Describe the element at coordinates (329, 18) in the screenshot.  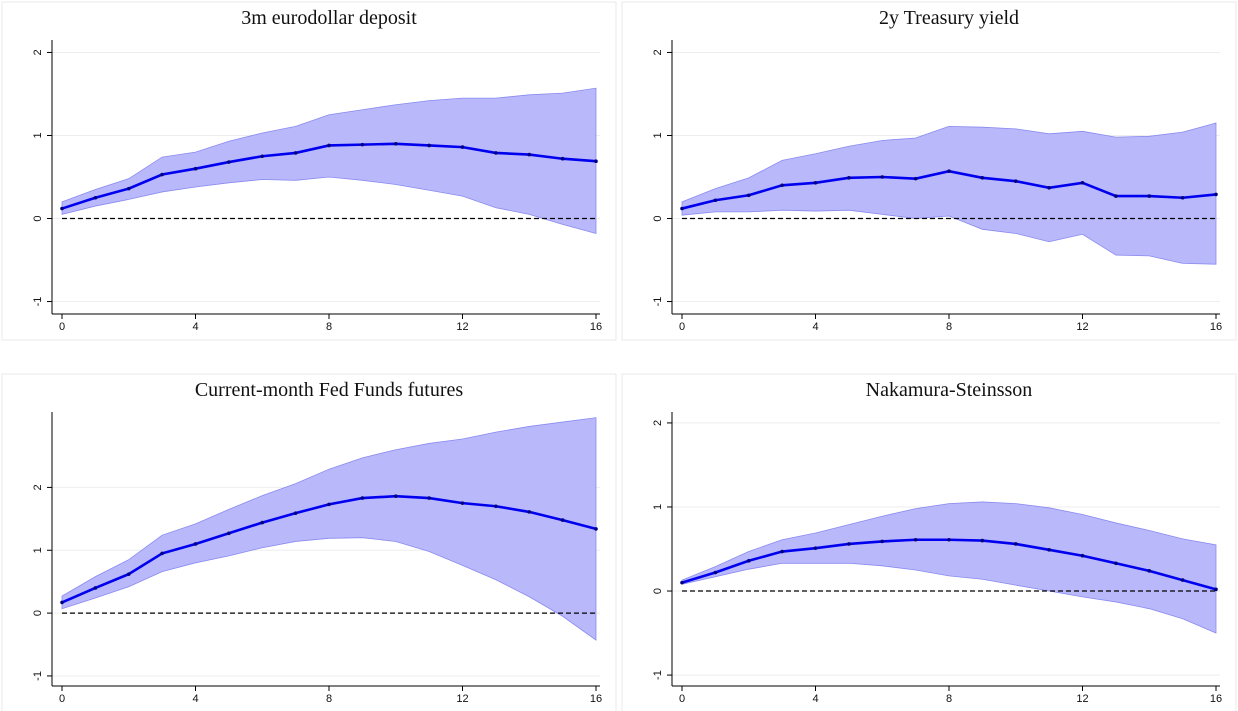
I see `panel-title: 3m eurodollar deposit` at that location.